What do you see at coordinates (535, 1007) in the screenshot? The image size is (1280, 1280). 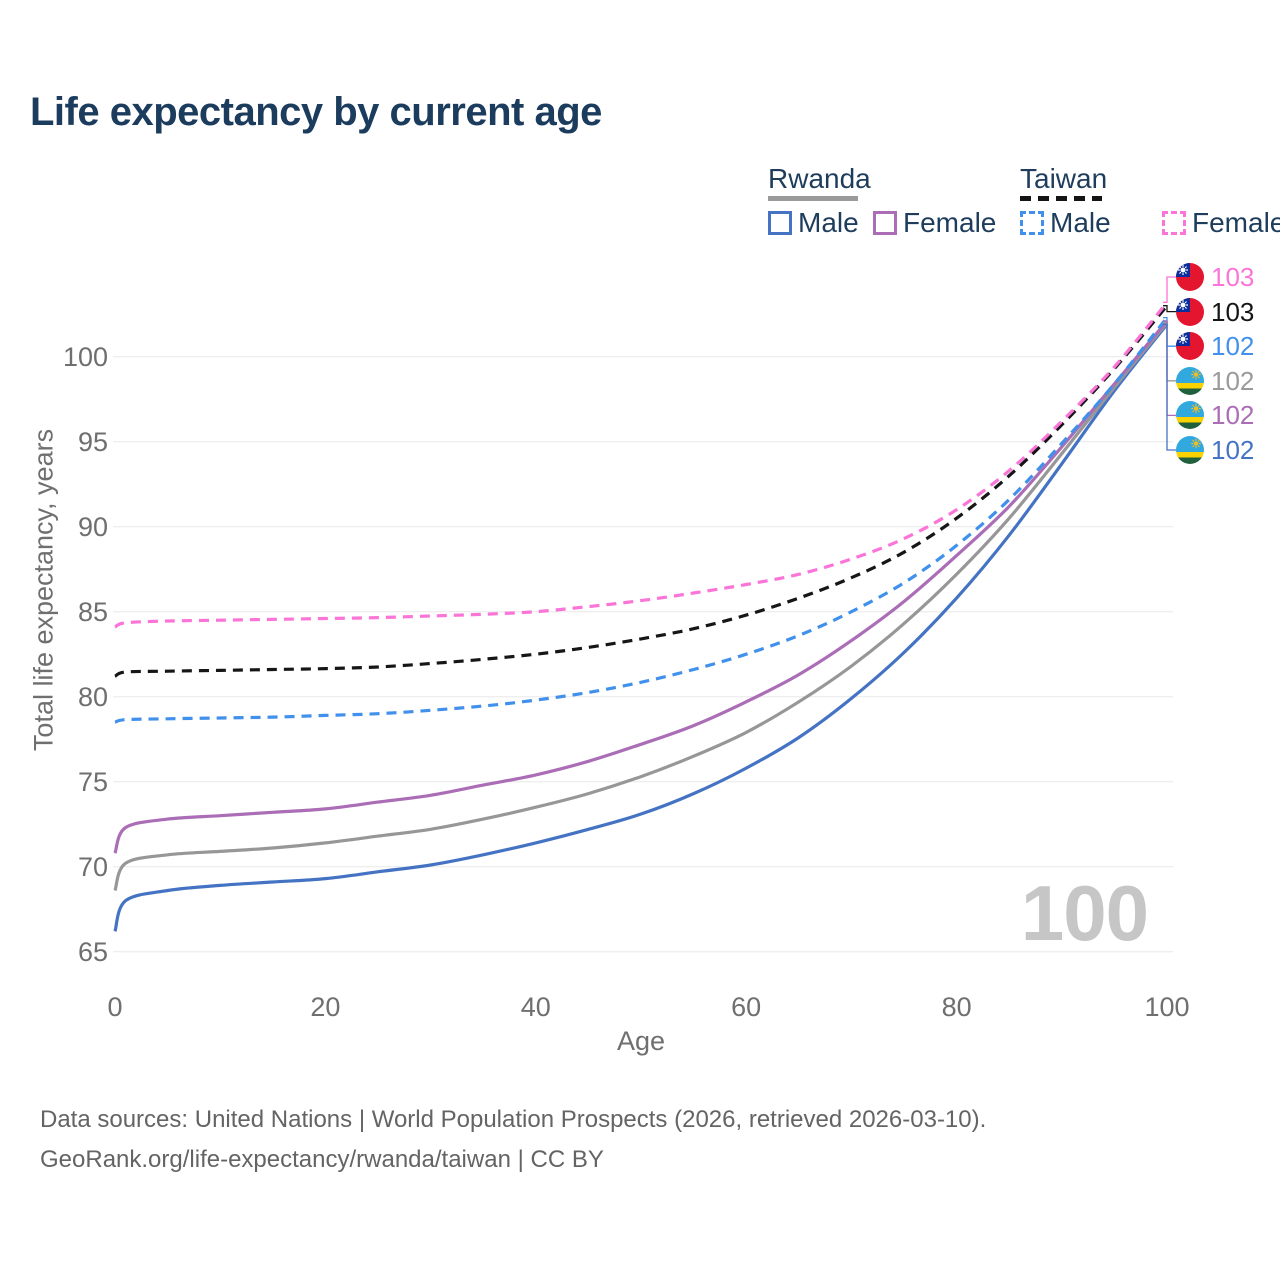 I see `x-tick-label: 40` at bounding box center [535, 1007].